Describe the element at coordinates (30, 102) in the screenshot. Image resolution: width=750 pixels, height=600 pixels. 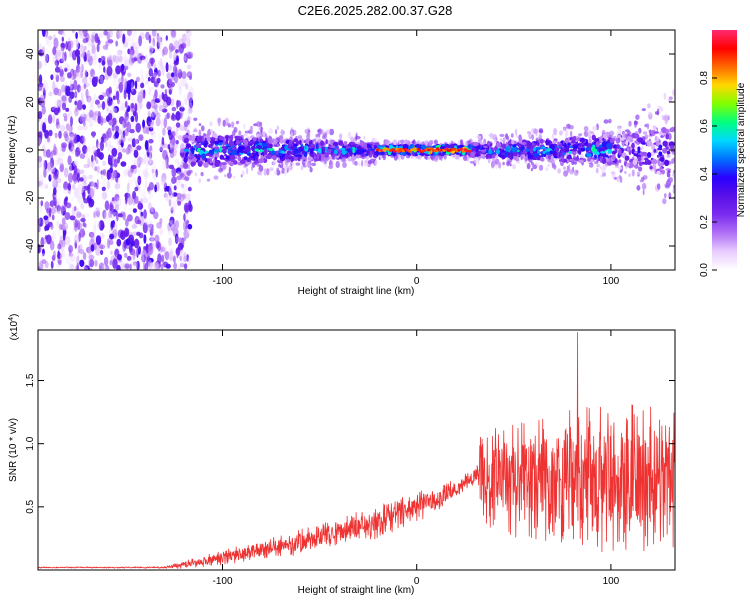
I see `spectrogram-ytick-label: 20` at that location.